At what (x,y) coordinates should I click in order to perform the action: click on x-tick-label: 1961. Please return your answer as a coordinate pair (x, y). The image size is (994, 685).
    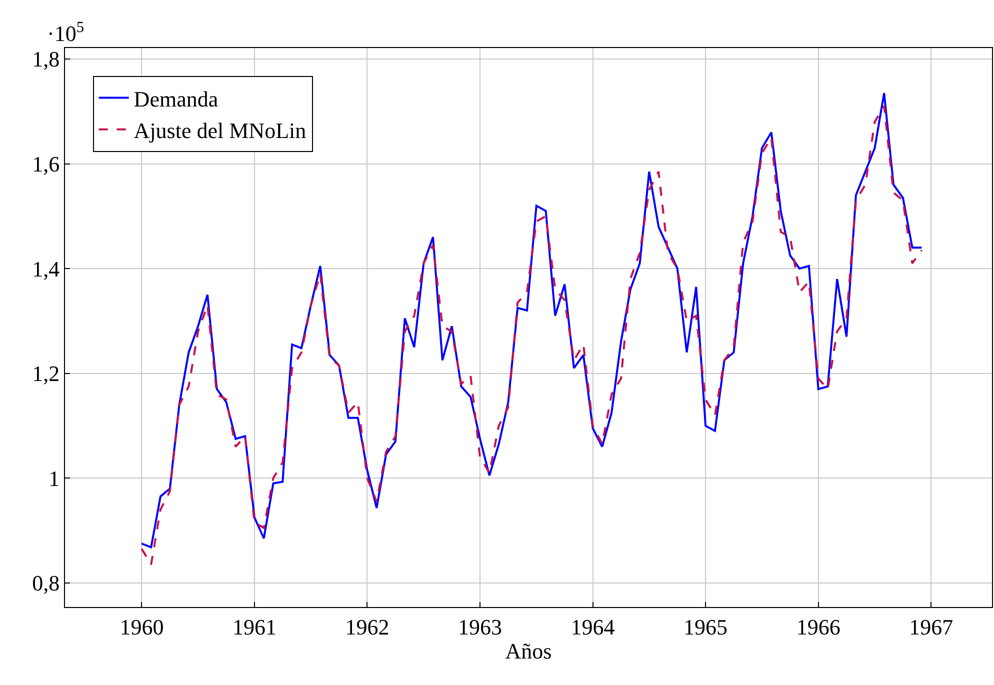
    Looking at the image, I should click on (254, 627).